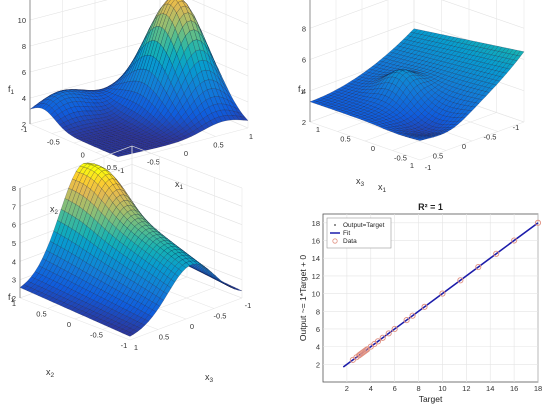  I want to click on z-tick-label: 3, so click(14, 280).